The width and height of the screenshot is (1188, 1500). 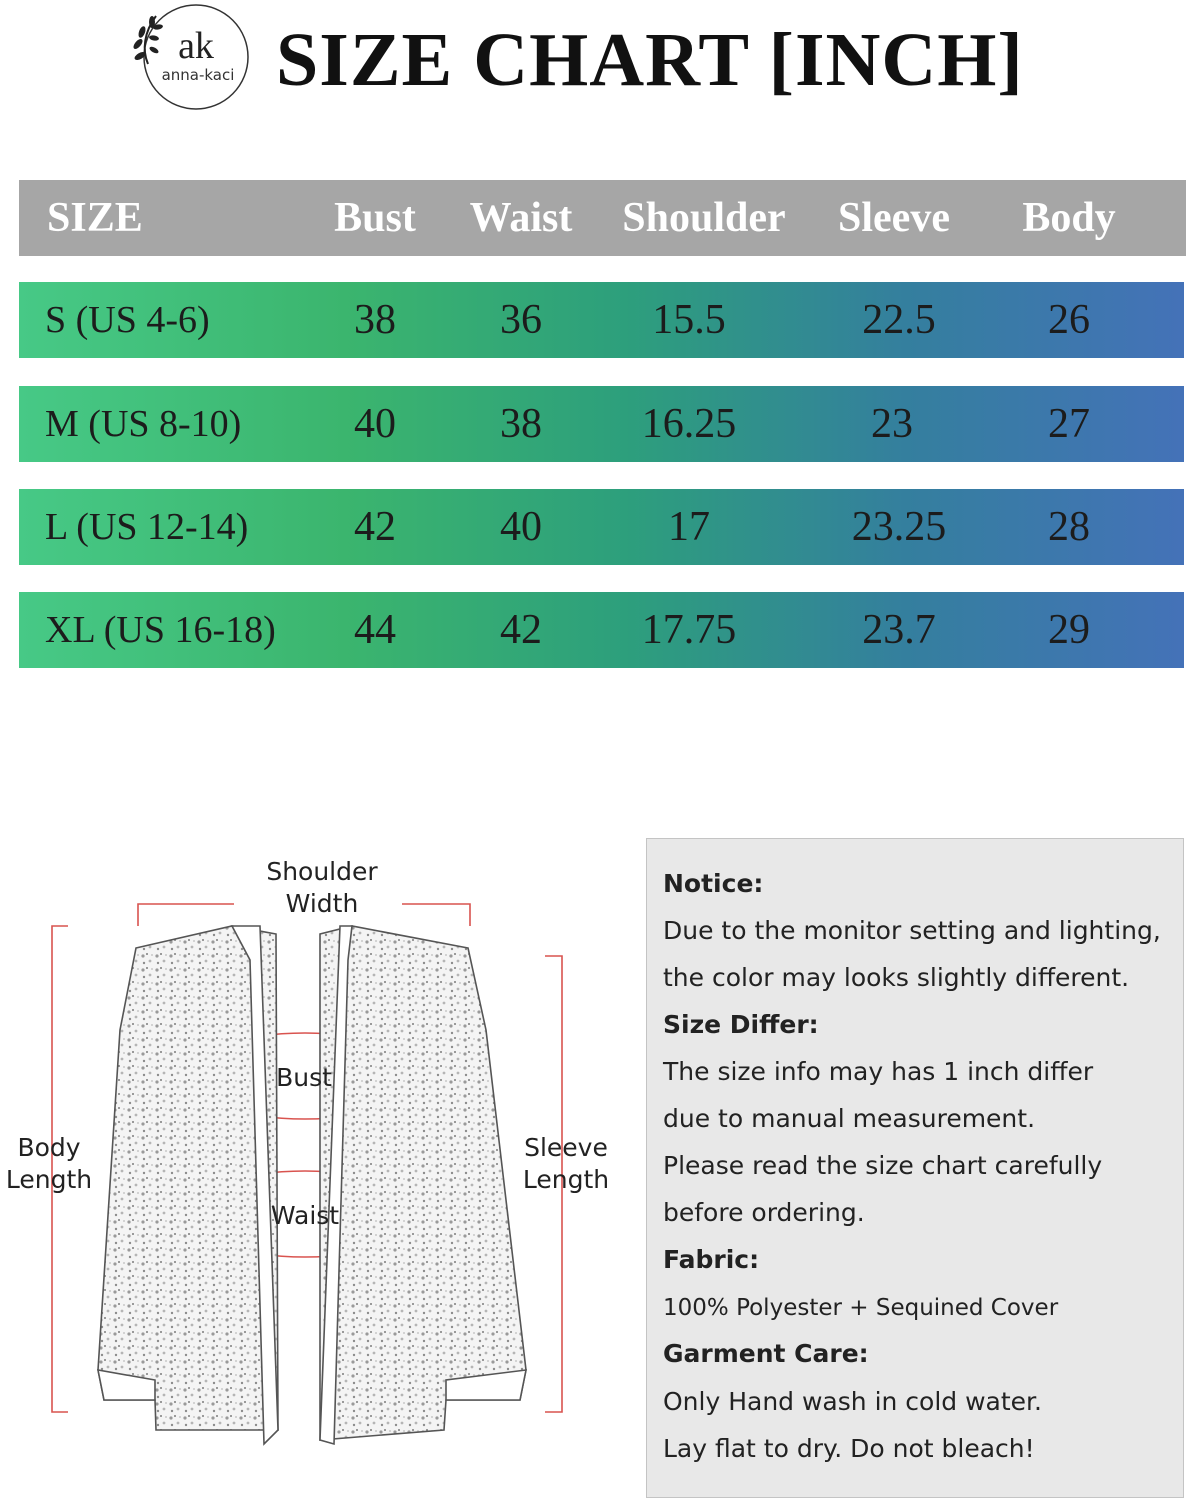 I want to click on row-waist: 42, so click(x=521, y=630).